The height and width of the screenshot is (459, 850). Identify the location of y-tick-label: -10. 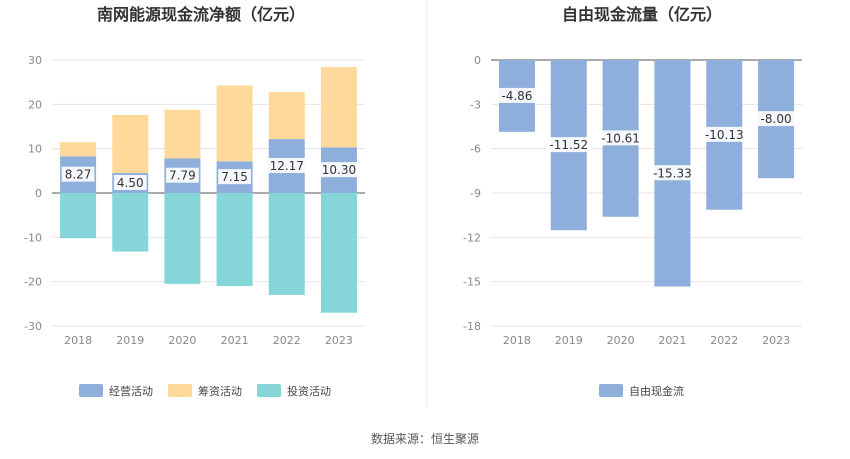
(33, 237).